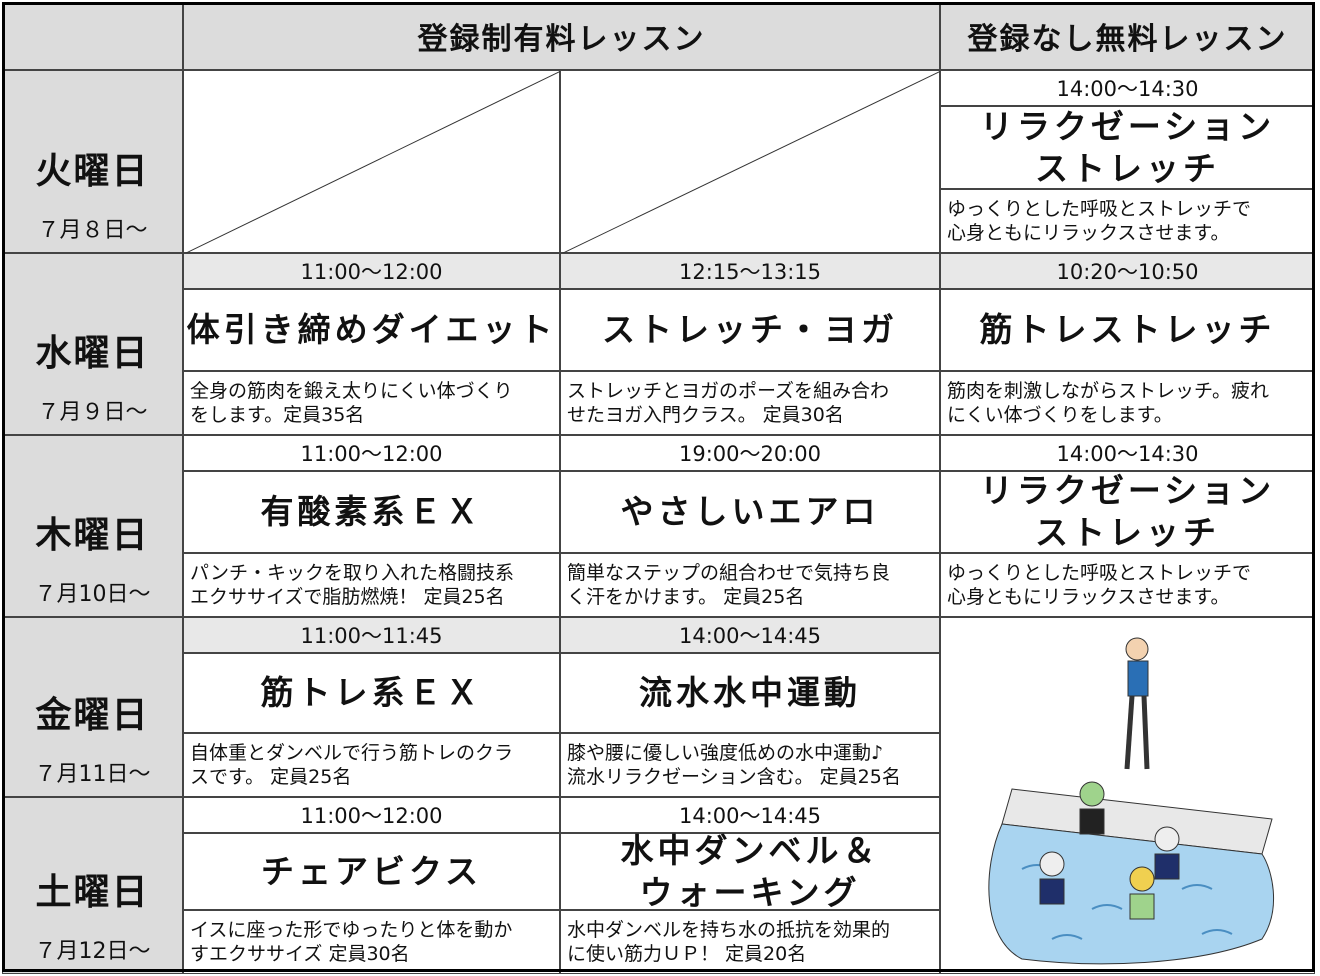 This screenshot has width=1320, height=976. What do you see at coordinates (1127, 271) in the screenshot?
I see `lesson-time: 10:20～10:50` at bounding box center [1127, 271].